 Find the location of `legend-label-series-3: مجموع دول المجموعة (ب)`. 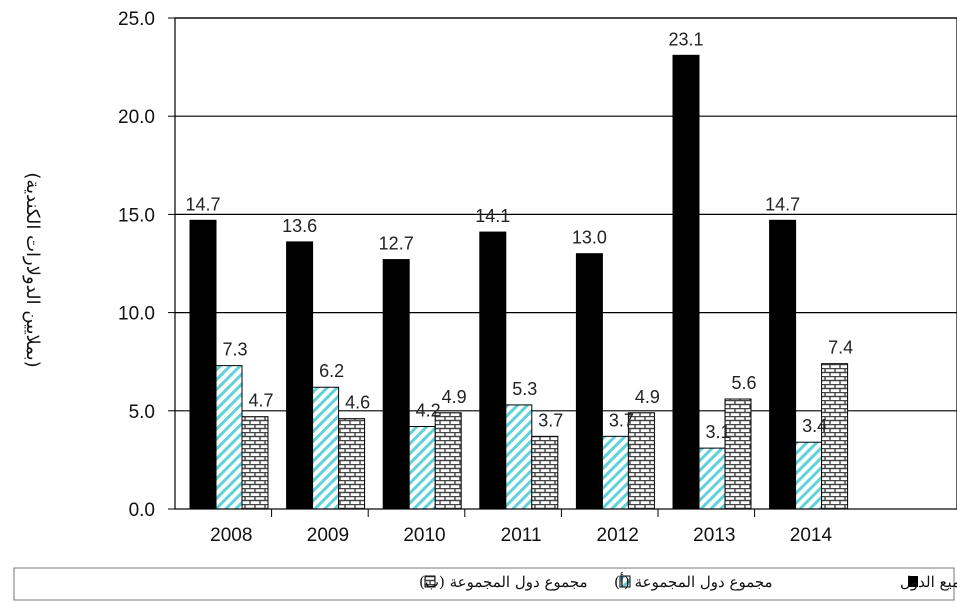

legend-label-series-3: مجموع دول المجموعة (ب) is located at coordinates (503, 582).